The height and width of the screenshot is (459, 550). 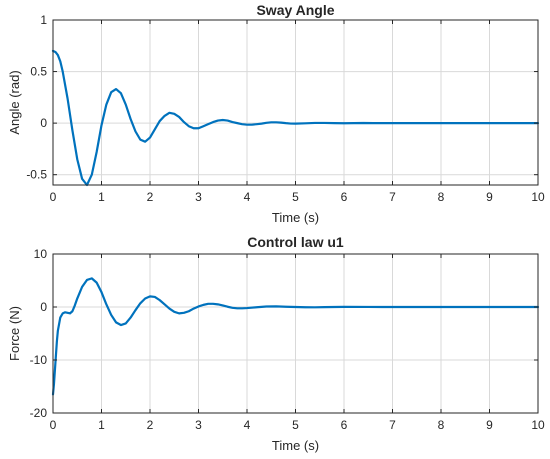 What do you see at coordinates (39, 413) in the screenshot?
I see `y-tick-label: -20` at bounding box center [39, 413].